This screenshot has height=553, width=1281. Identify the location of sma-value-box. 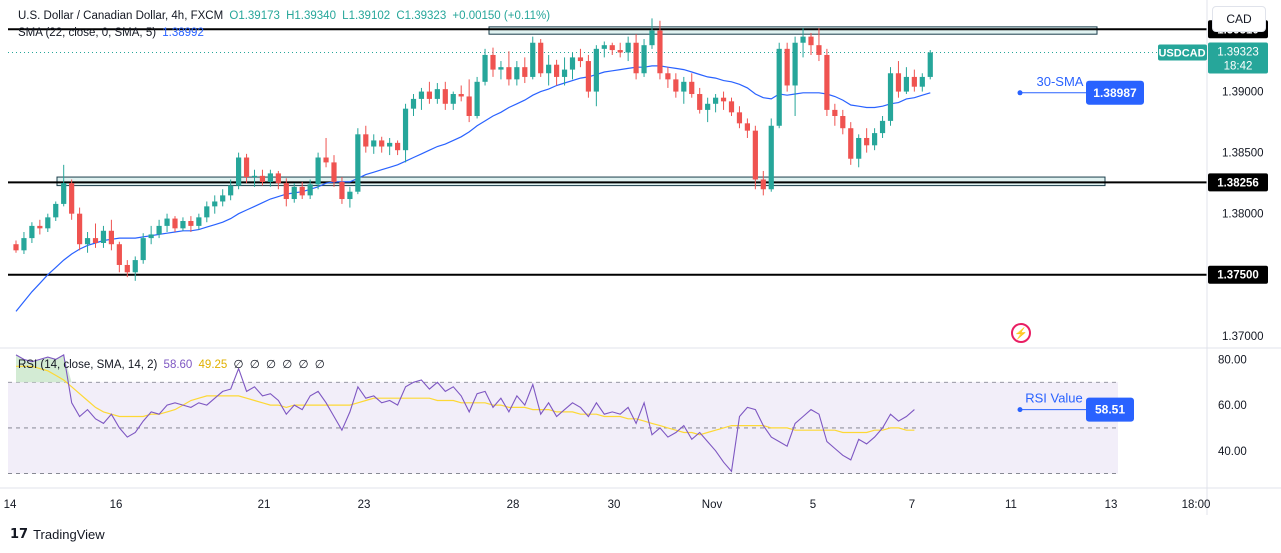
(1115, 92).